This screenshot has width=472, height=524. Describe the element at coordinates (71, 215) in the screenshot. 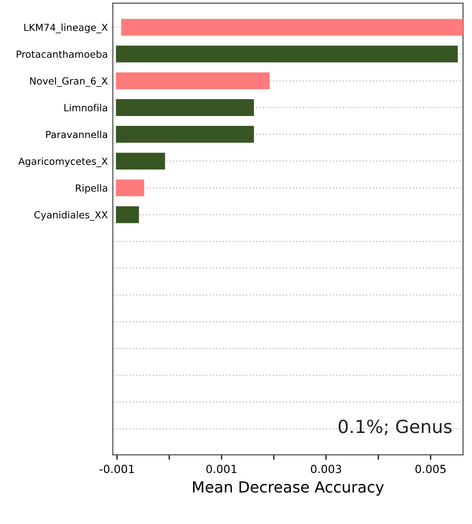

I see `y-tick-label: Cyanidiales_XX` at that location.